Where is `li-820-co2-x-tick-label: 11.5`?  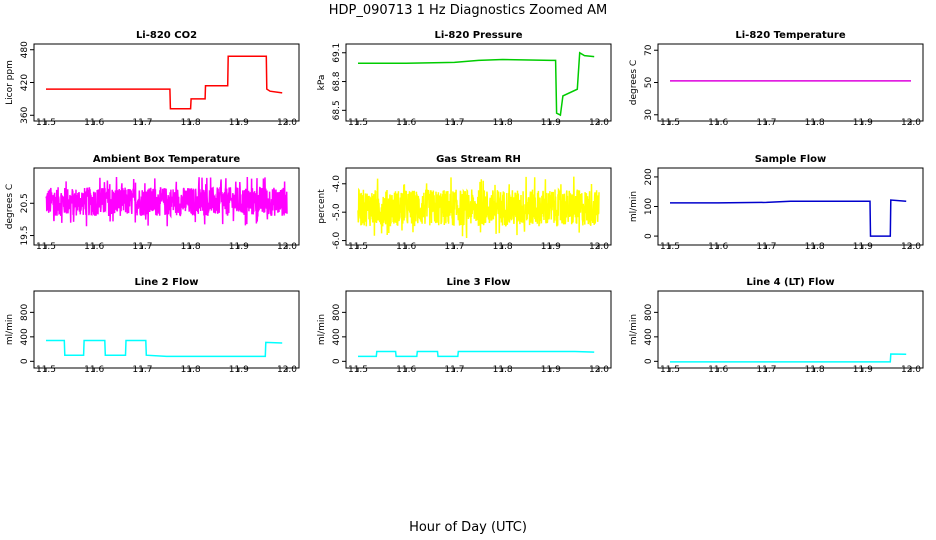
li-820-co2-x-tick-label: 11.5 is located at coordinates (46, 123).